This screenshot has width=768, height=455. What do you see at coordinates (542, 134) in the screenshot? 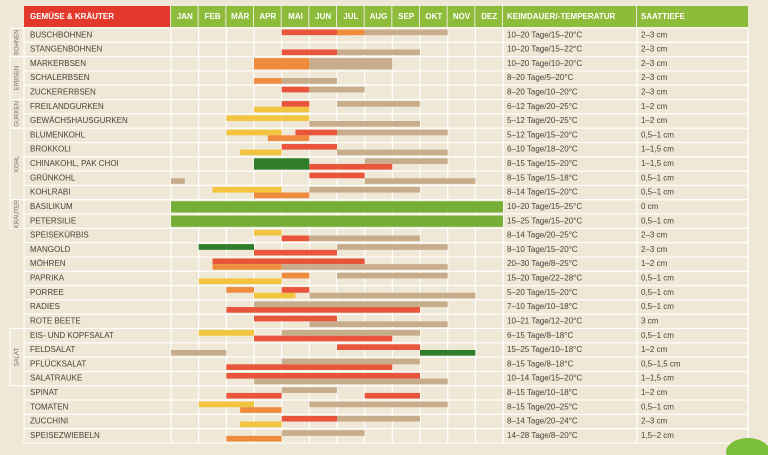
I see `row-germination: 5–12 Tage/15–20°C` at bounding box center [542, 134].